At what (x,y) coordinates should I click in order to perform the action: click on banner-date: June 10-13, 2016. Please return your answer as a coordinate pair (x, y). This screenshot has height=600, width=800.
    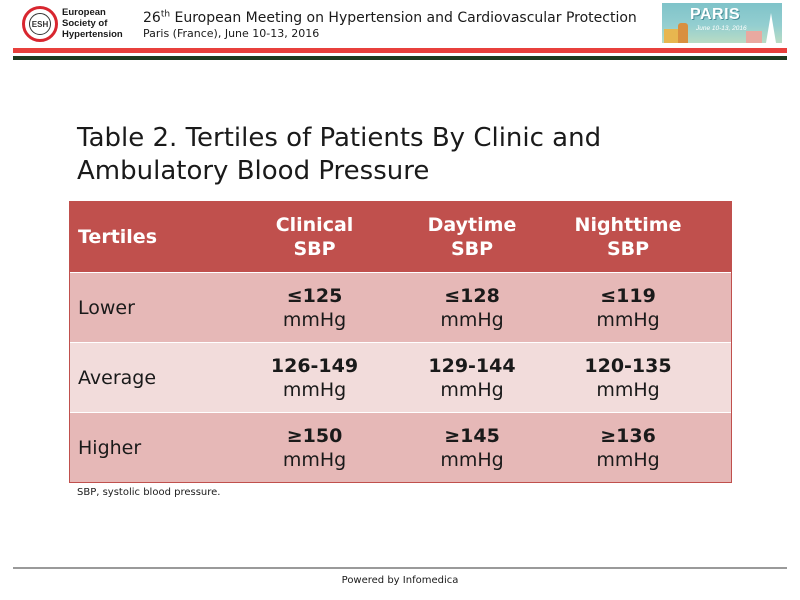
    Looking at the image, I should click on (721, 28).